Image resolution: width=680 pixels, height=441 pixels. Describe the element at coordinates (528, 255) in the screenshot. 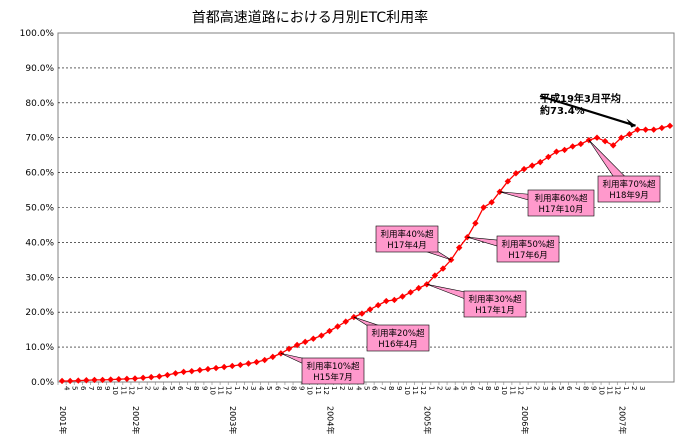

I see `callout-label: H17年6月` at that location.